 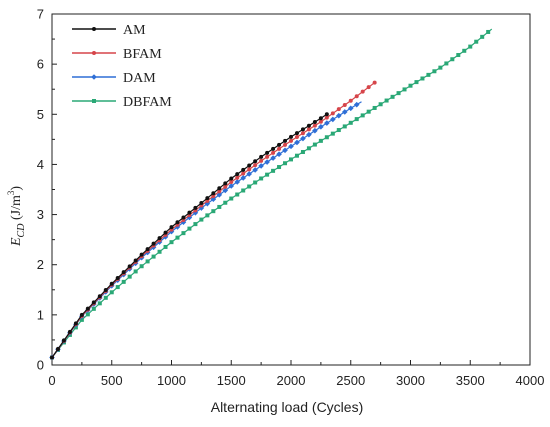 What do you see at coordinates (470, 380) in the screenshot?
I see `x-tick-label: 3500` at bounding box center [470, 380].